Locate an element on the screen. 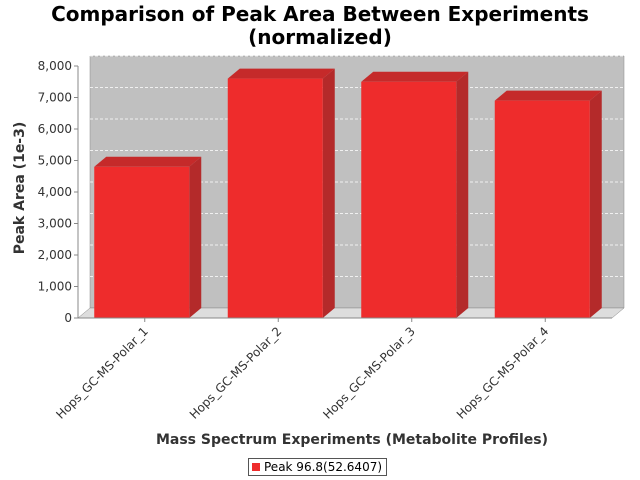  x-tick-label: Hops_GC-MS-Polar_4 is located at coordinates (503, 373).